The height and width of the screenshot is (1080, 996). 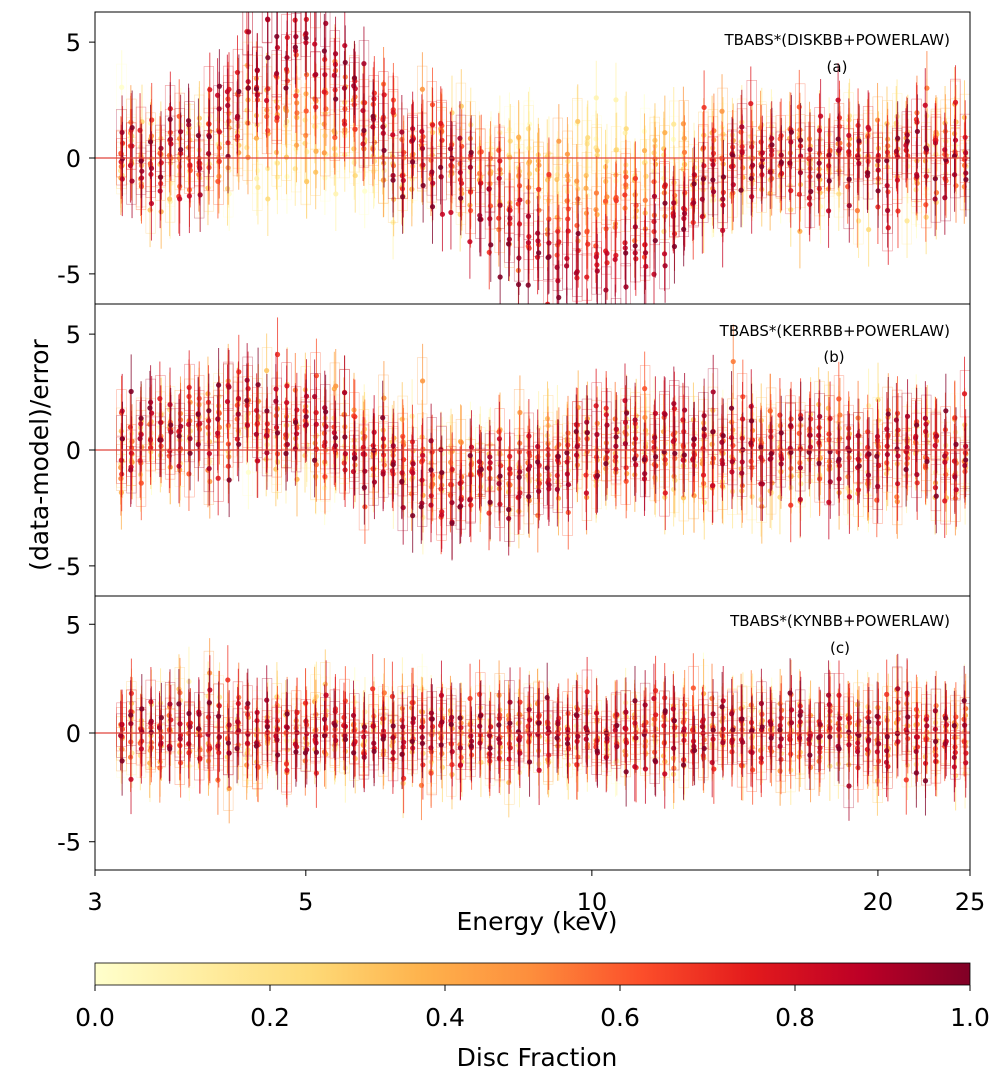 What do you see at coordinates (76, 159) in the screenshot?
I see `panel-a-y-axis: -5 0 5` at bounding box center [76, 159].